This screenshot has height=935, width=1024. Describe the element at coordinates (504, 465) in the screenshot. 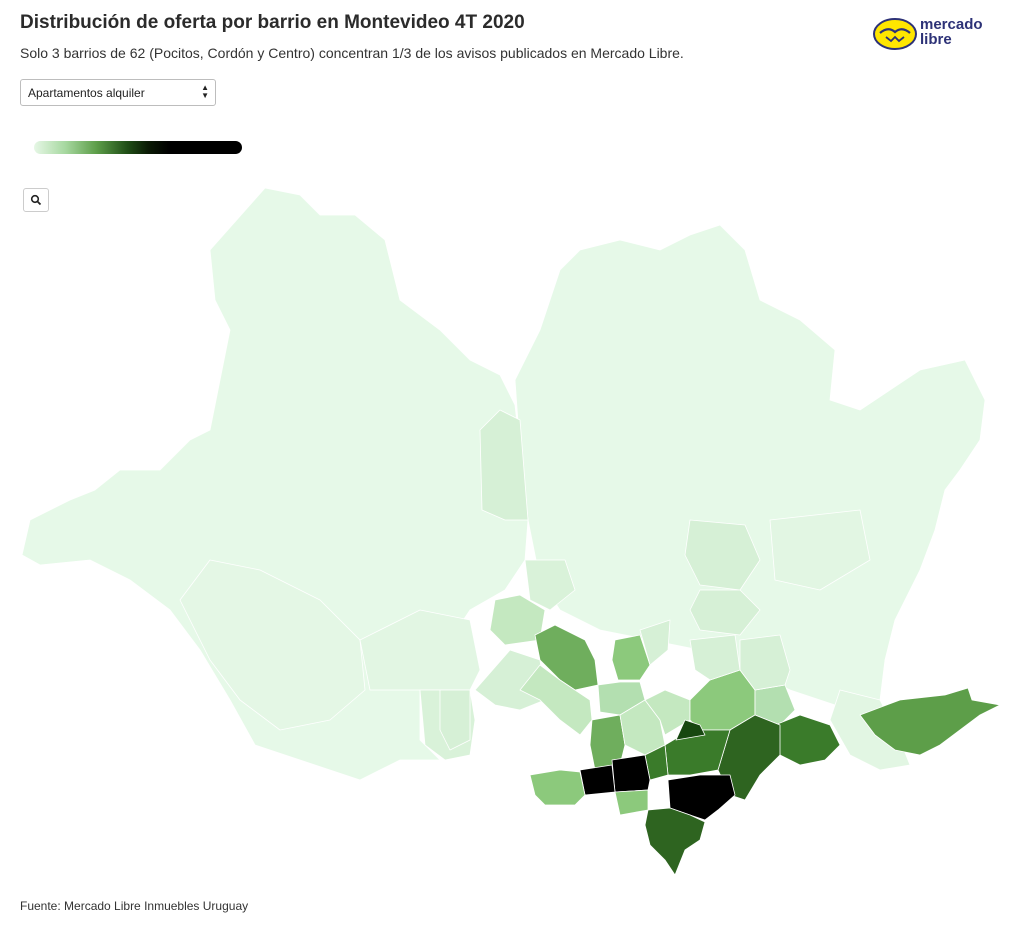

I see `barrio-colon` at that location.